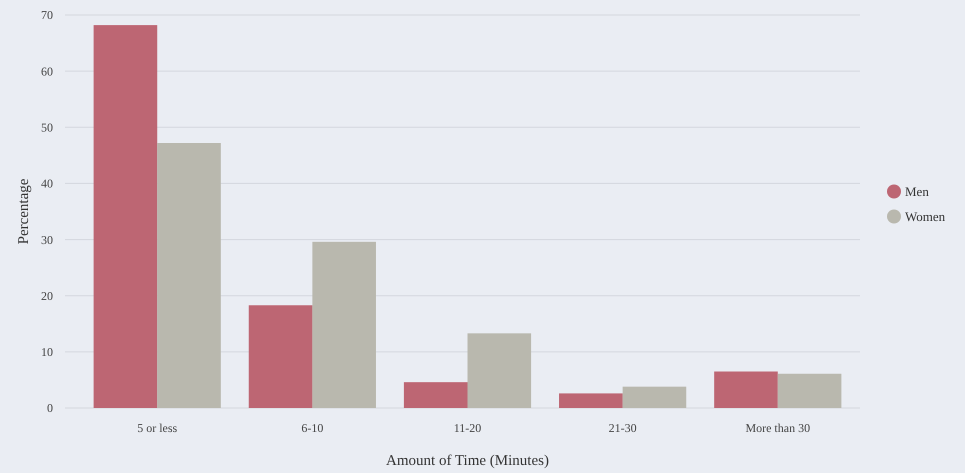 The height and width of the screenshot is (473, 965). Describe the element at coordinates (47, 239) in the screenshot. I see `y-tick-label: 30` at that location.